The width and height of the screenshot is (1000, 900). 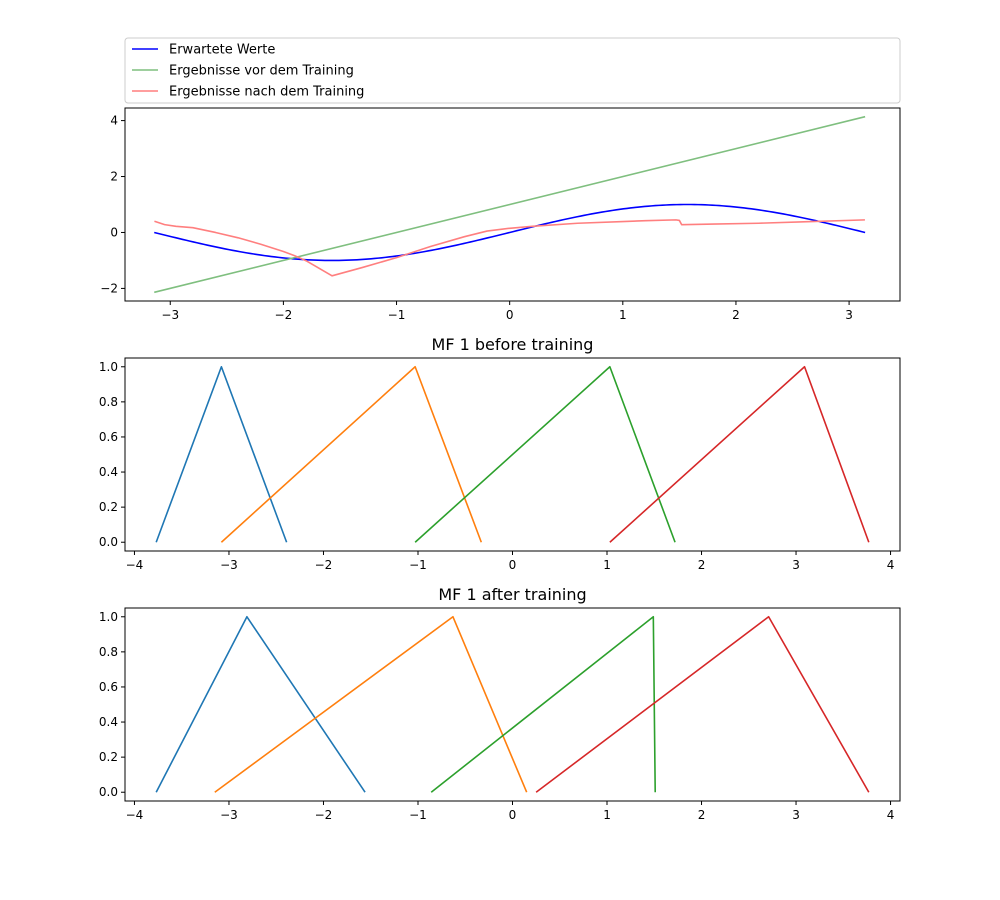 What do you see at coordinates (222, 50) in the screenshot?
I see `legend-label: Erwartete Werte` at bounding box center [222, 50].